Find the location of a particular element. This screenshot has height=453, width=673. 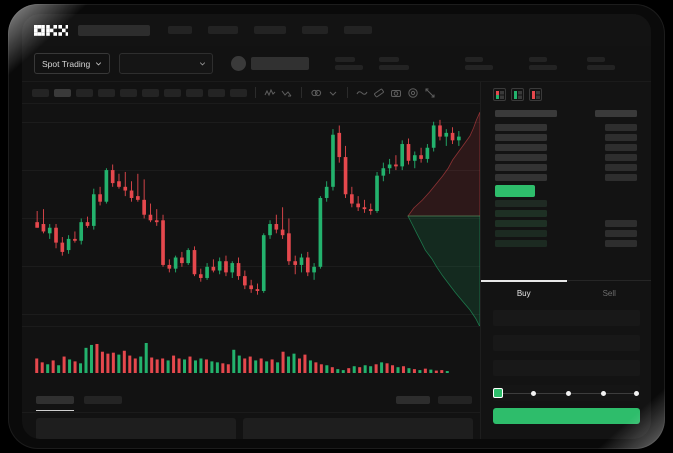

orders-panel-right is located at coordinates (358, 428).